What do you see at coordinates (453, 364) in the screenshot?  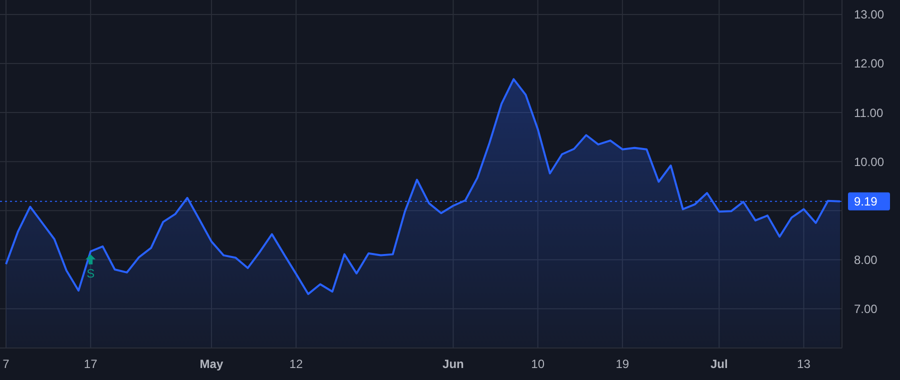 I see `x-tick-label: Jun` at bounding box center [453, 364].